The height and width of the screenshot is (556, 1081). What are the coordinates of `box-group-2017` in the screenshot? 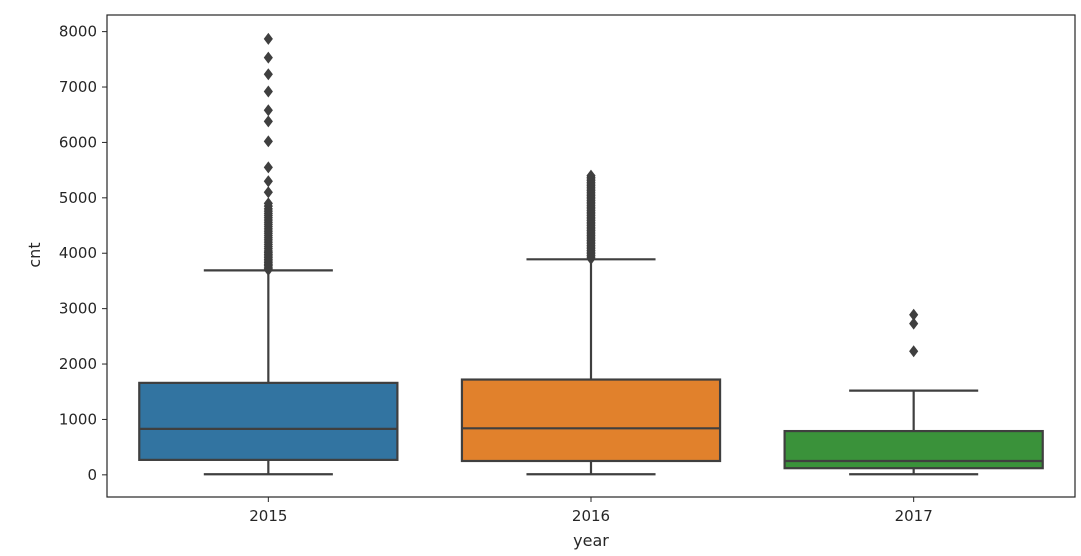 It's located at (913, 432).